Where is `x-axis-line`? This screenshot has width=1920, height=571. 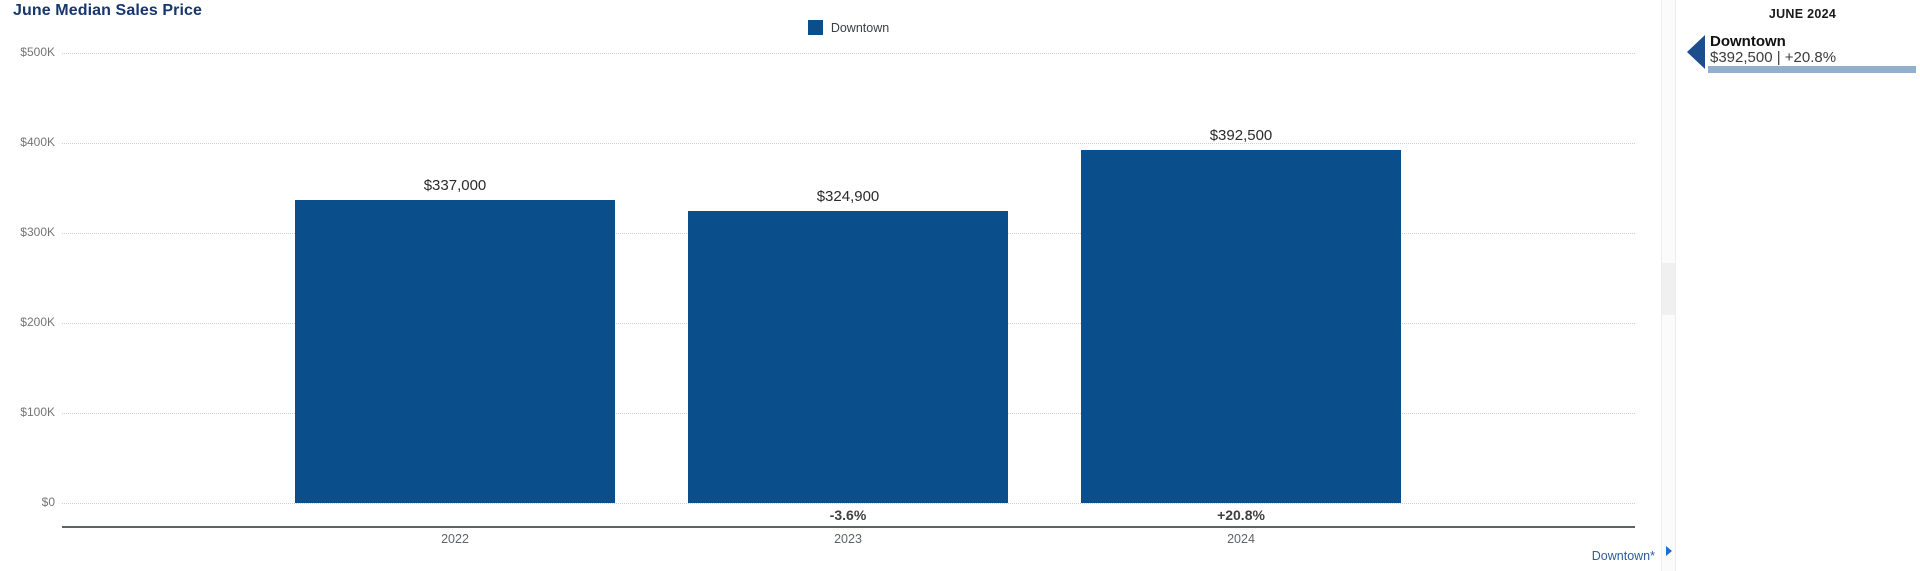
x-axis-line is located at coordinates (848, 527).